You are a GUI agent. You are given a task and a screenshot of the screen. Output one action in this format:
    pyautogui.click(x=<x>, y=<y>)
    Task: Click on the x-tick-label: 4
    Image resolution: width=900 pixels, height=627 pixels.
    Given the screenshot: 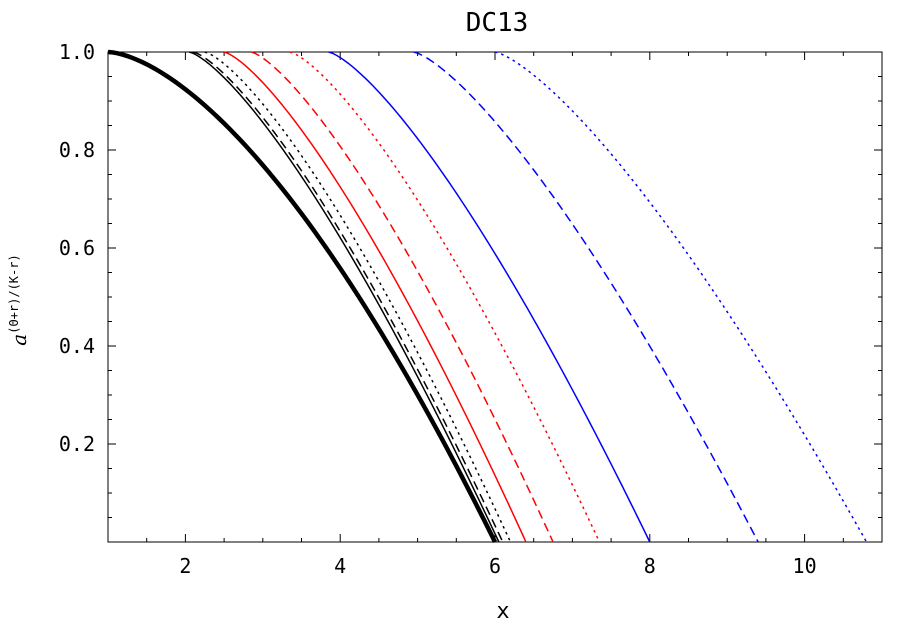 What is the action you would take?
    pyautogui.click(x=340, y=566)
    